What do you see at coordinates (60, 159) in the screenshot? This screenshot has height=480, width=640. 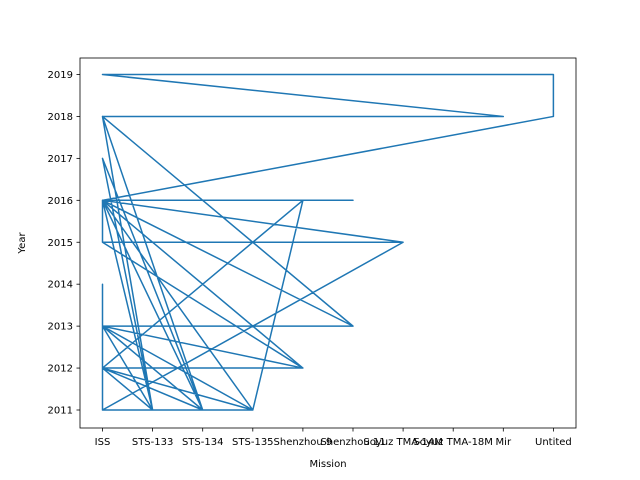 I see `y-tick-label: 2017` at bounding box center [60, 159].